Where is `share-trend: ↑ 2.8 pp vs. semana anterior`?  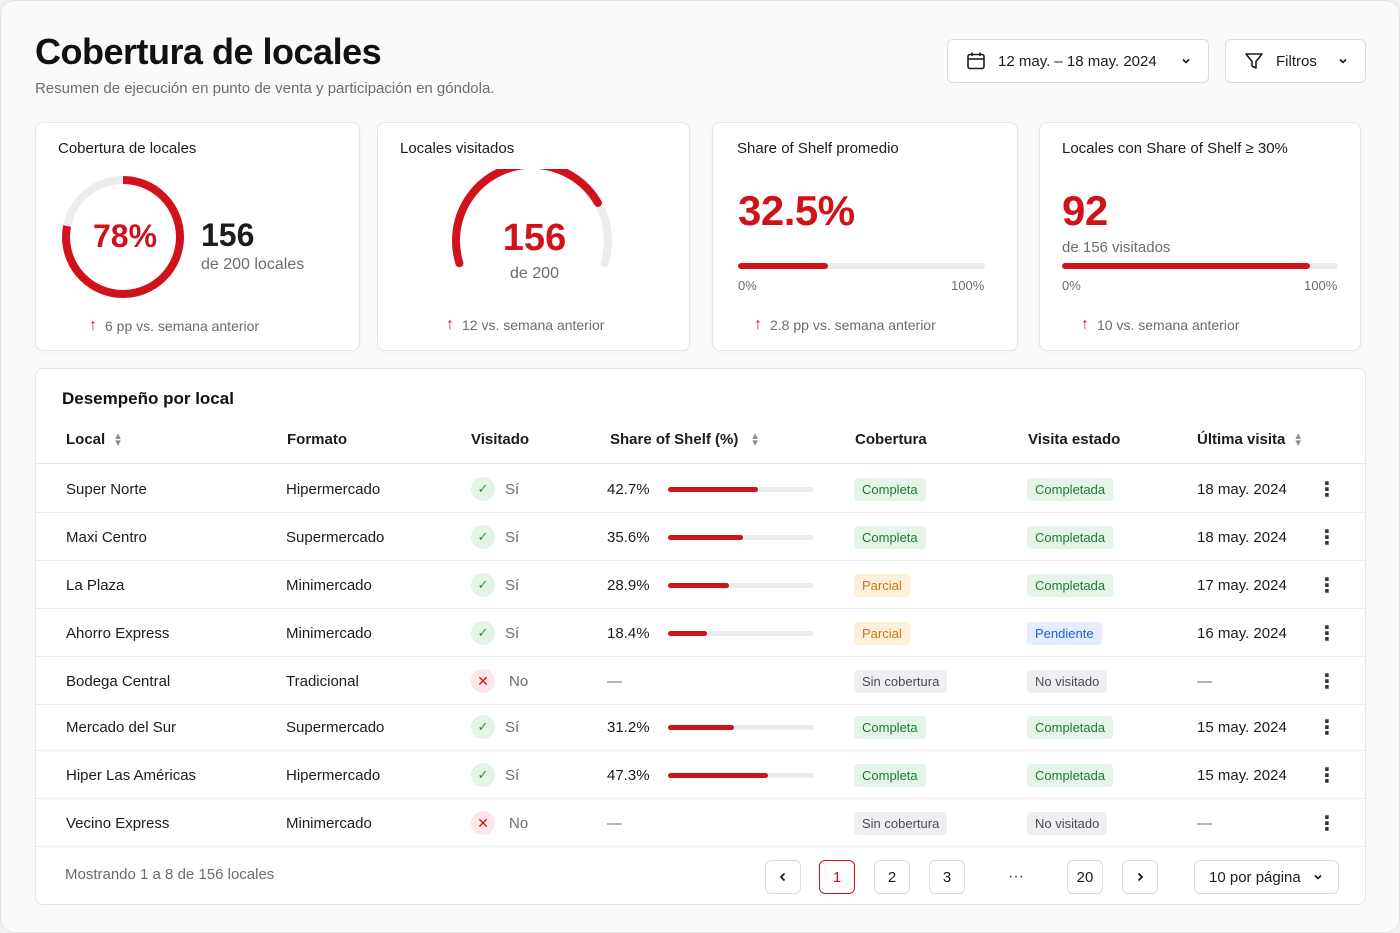
share-trend: ↑ 2.8 pp vs. semana anterior is located at coordinates (845, 325).